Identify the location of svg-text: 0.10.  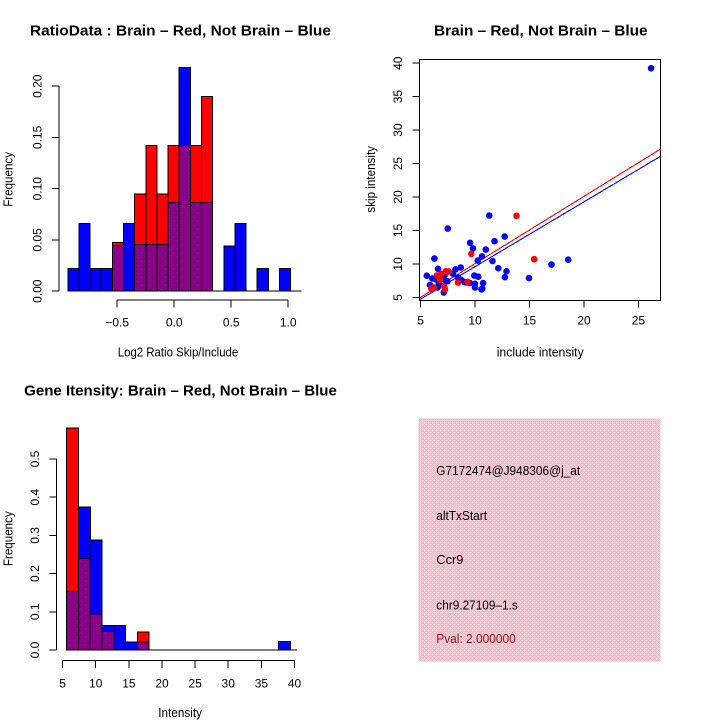
(38, 189).